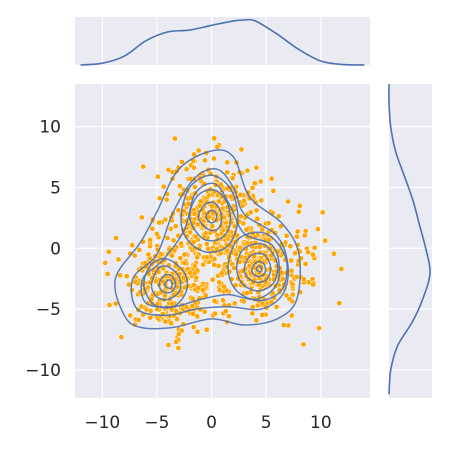 This screenshot has height=450, width=450. Describe the element at coordinates (50, 128) in the screenshot. I see `y-tick-label: 10` at that location.